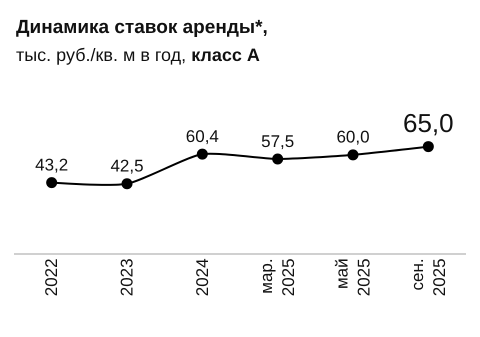 The height and width of the screenshot is (337, 480). I want to click on data-label: 60,4, so click(202, 136).